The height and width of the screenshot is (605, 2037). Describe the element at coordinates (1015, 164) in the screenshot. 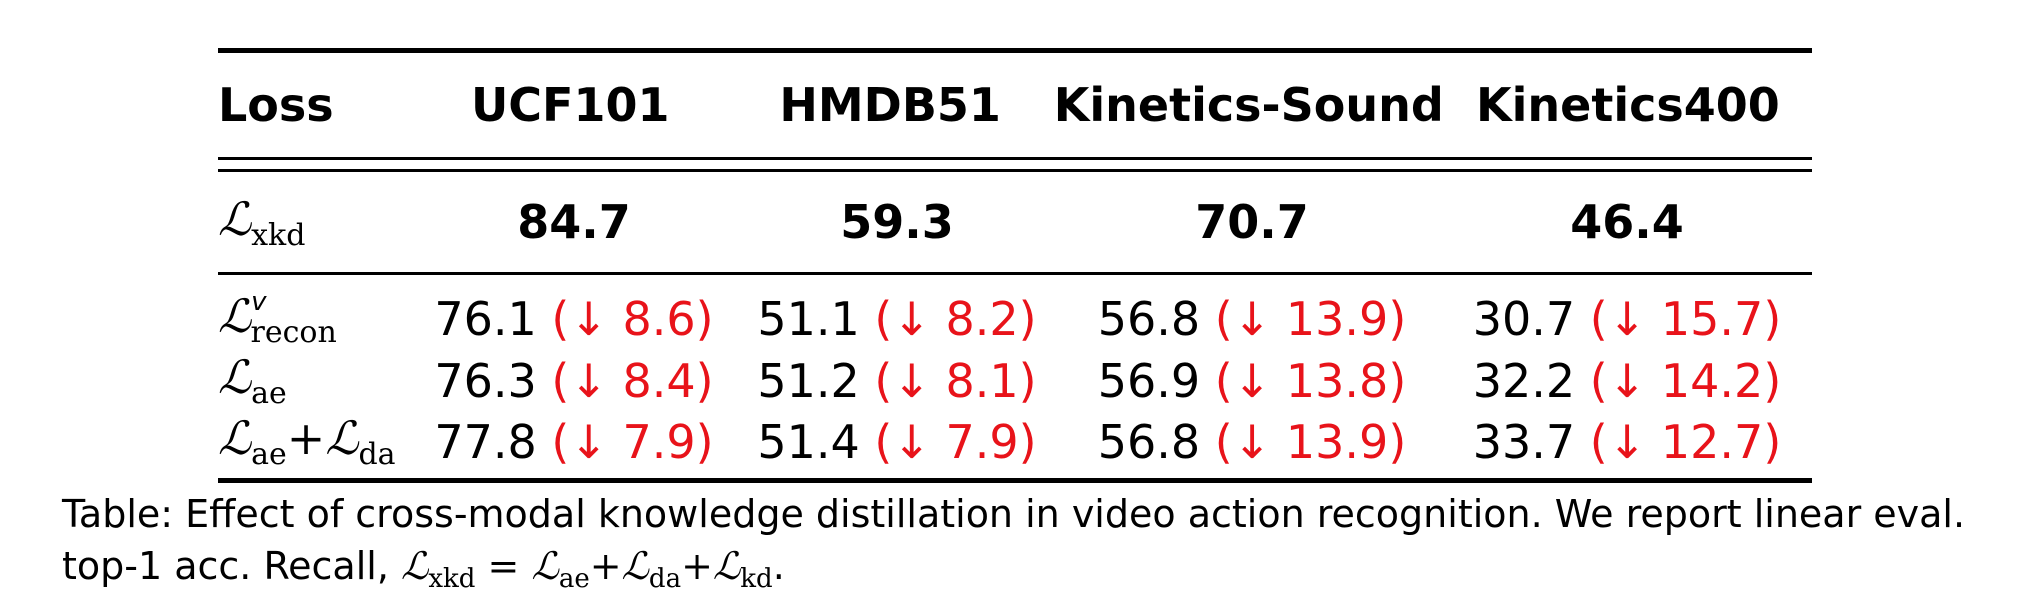

I see `header-double-rule` at that location.